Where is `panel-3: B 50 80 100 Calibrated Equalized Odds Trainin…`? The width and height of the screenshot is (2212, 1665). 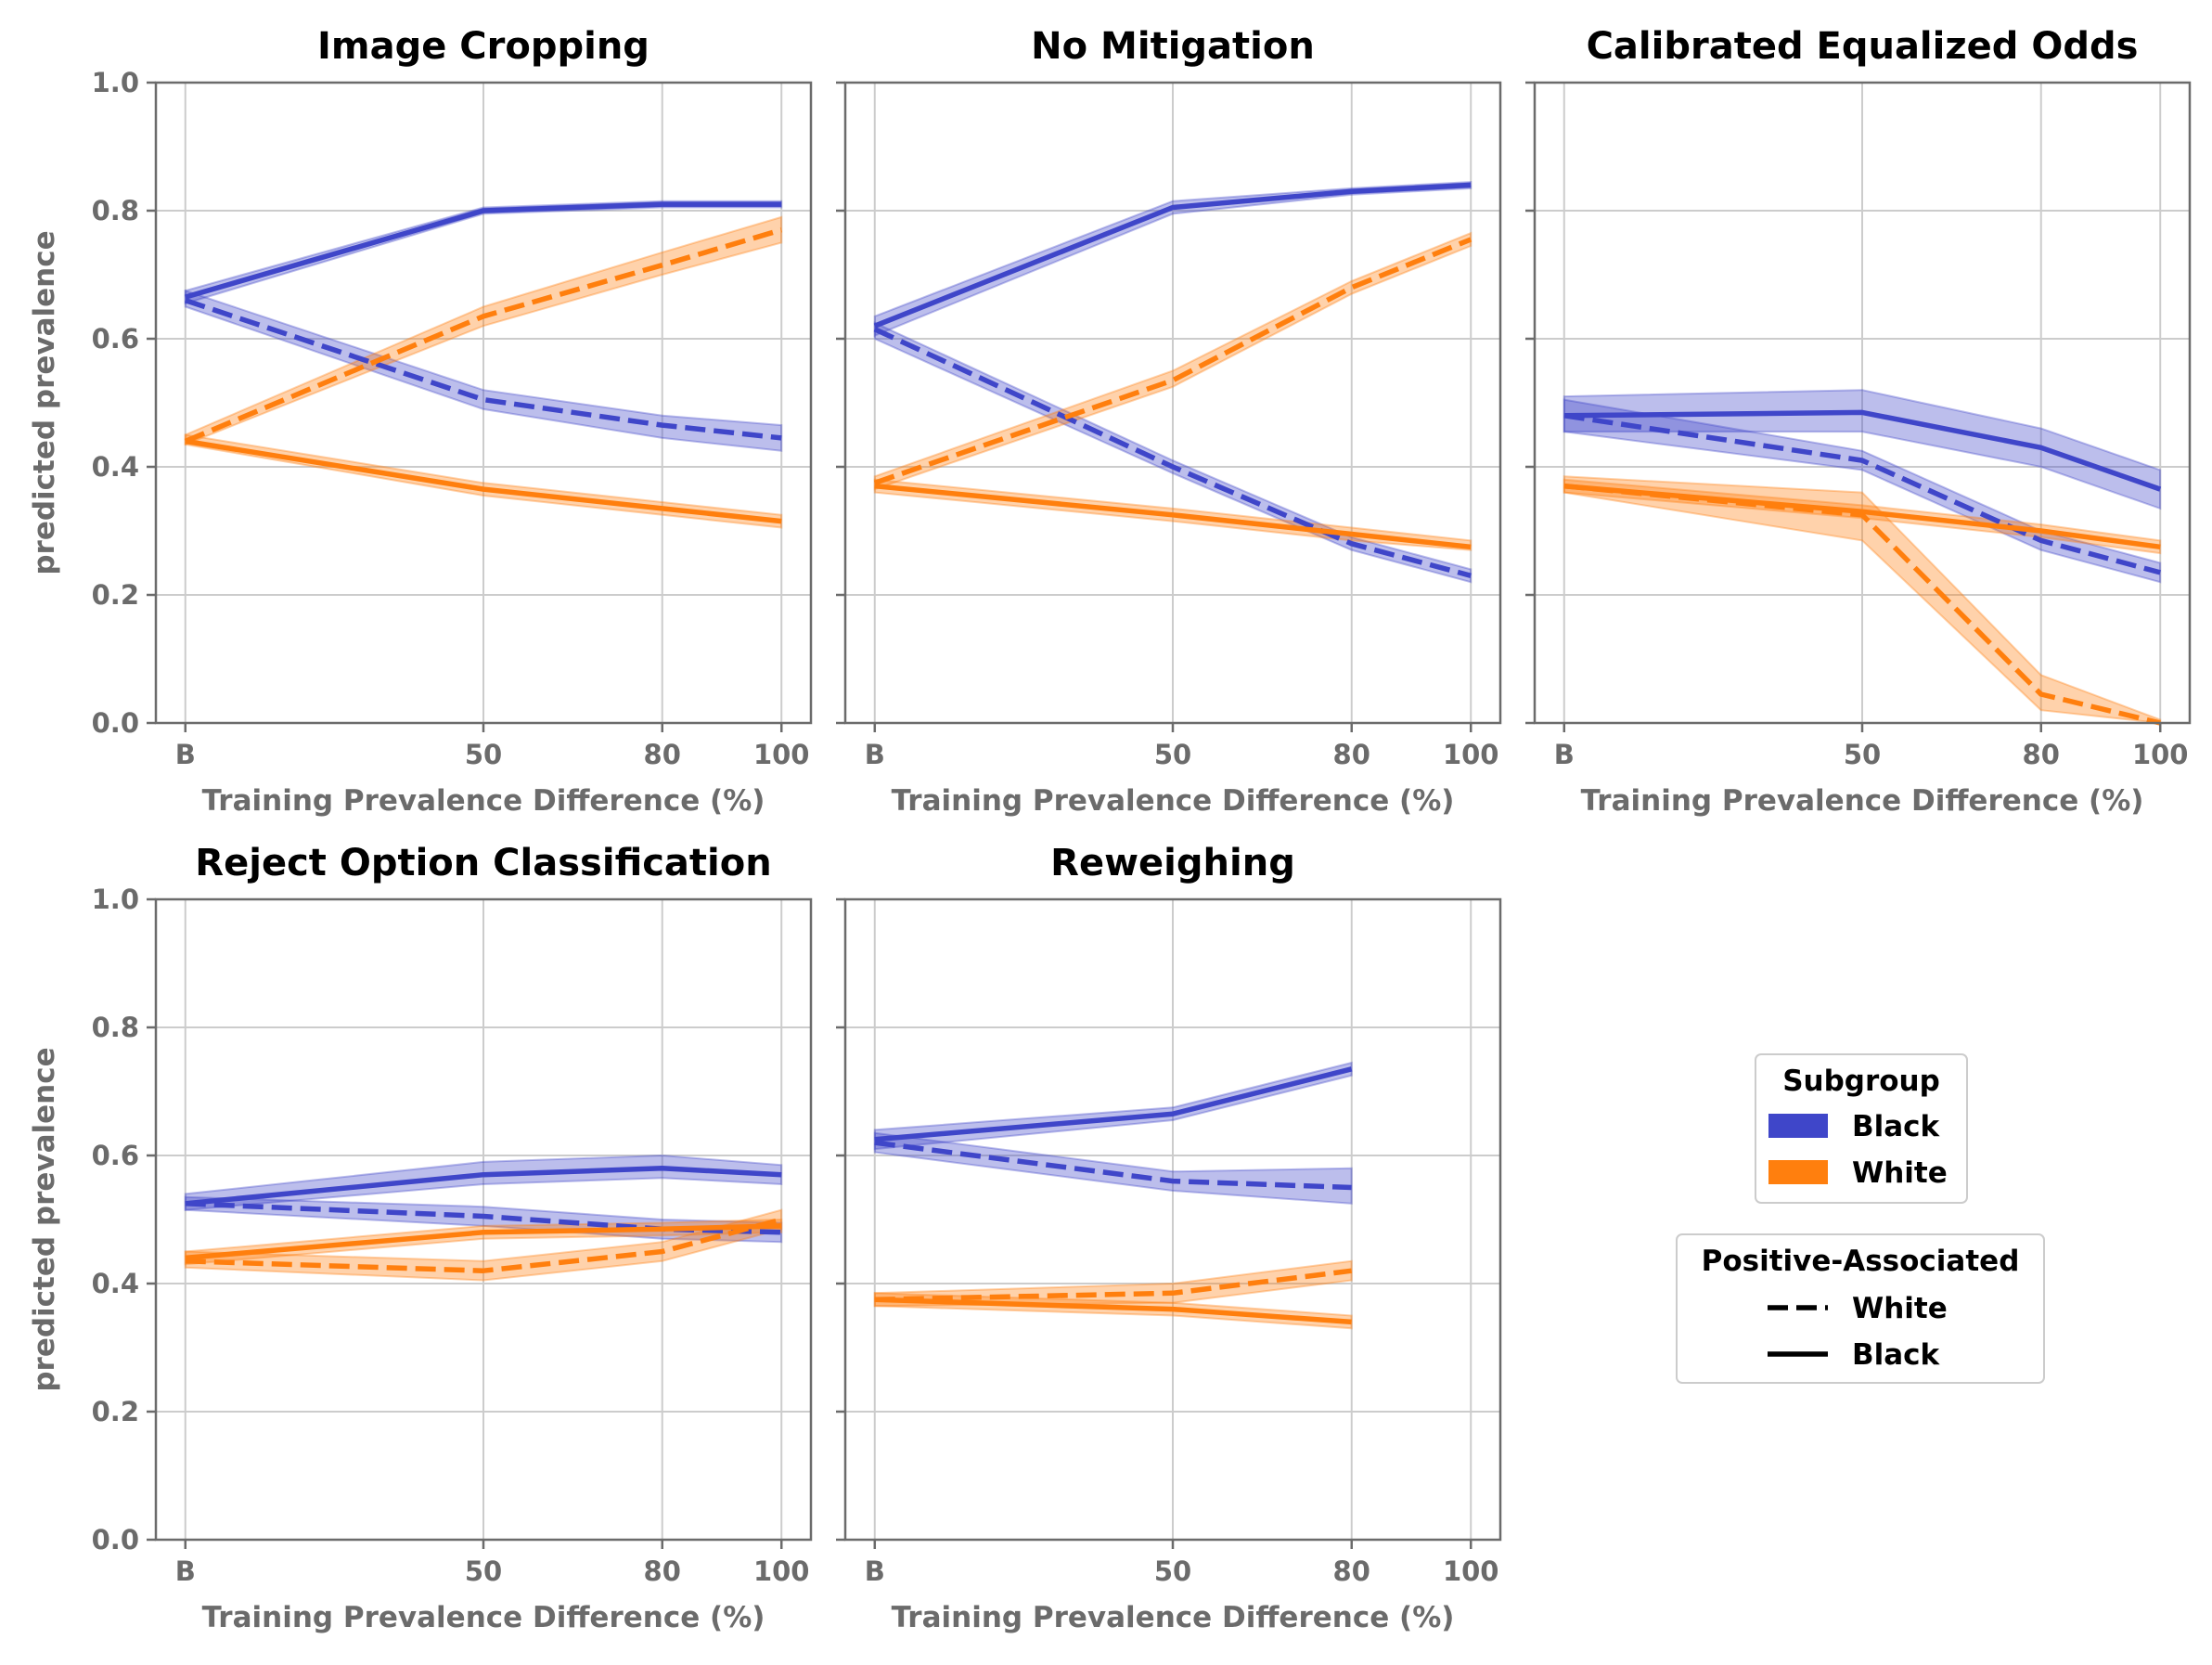
panel-3: B 50 80 100 Calibrated Equalized Odds Trainin… is located at coordinates (1858, 422).